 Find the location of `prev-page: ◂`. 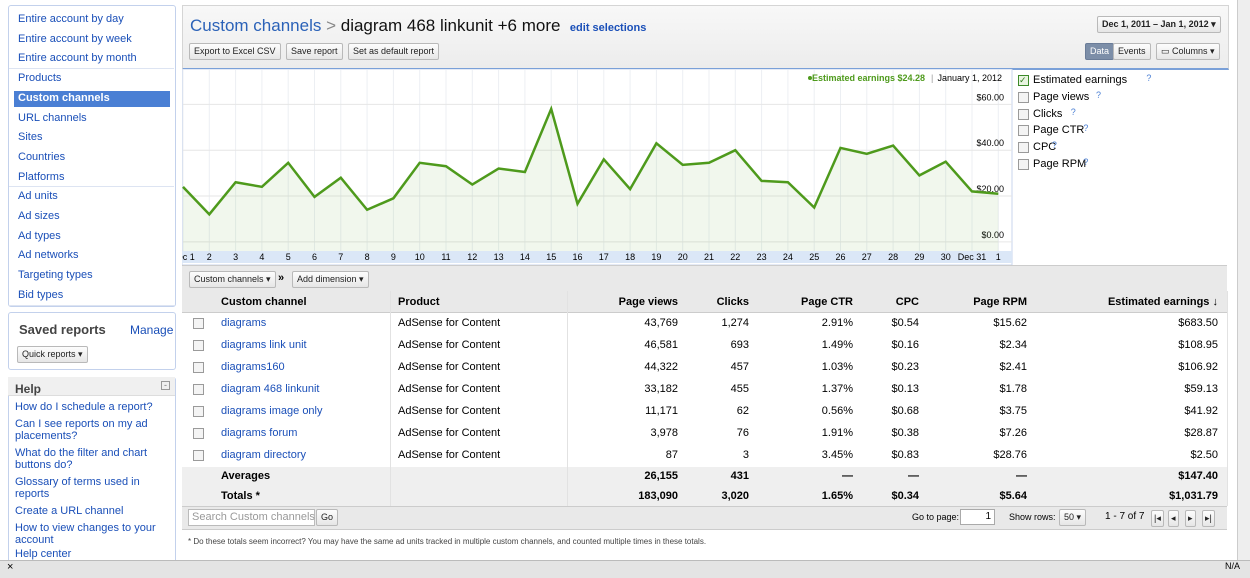

prev-page: ◂ is located at coordinates (1173, 518).